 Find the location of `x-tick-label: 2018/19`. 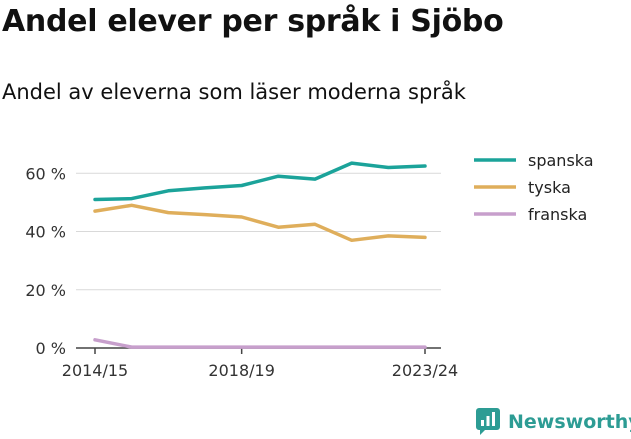

x-tick-label: 2018/19 is located at coordinates (241, 370).